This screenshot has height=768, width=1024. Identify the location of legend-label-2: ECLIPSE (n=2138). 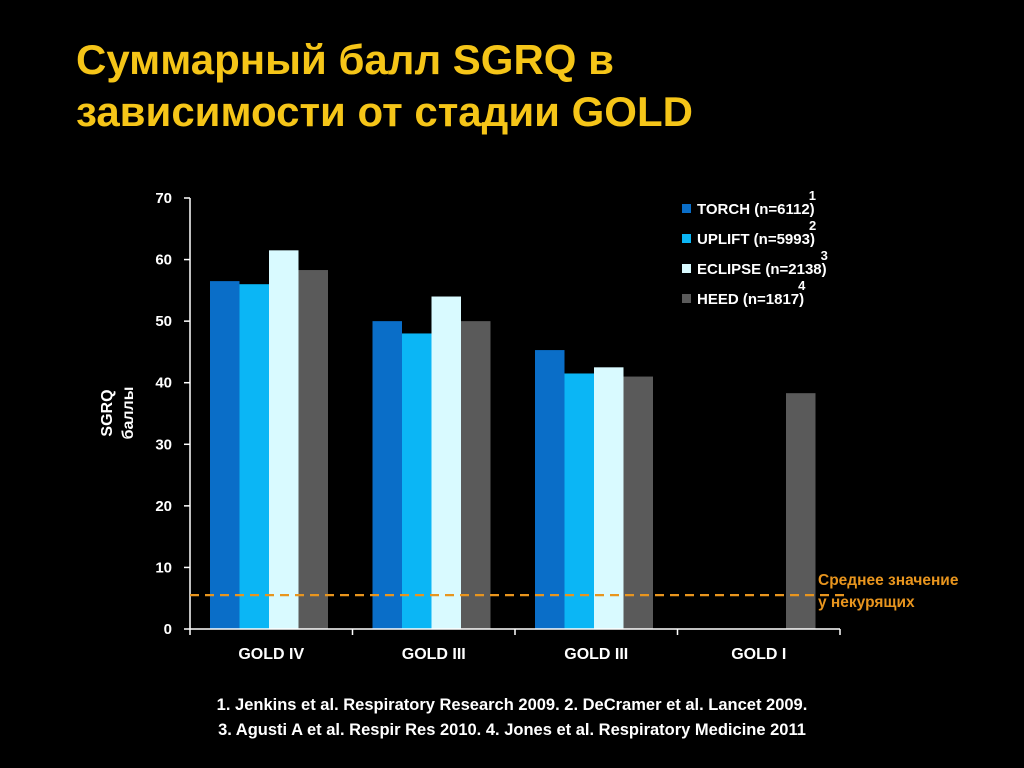
(762, 269).